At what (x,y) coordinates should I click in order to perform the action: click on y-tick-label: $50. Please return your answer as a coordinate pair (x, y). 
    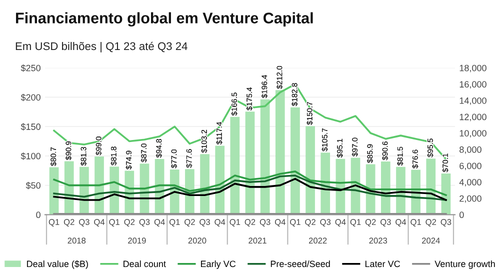
    Looking at the image, I should click on (33, 186).